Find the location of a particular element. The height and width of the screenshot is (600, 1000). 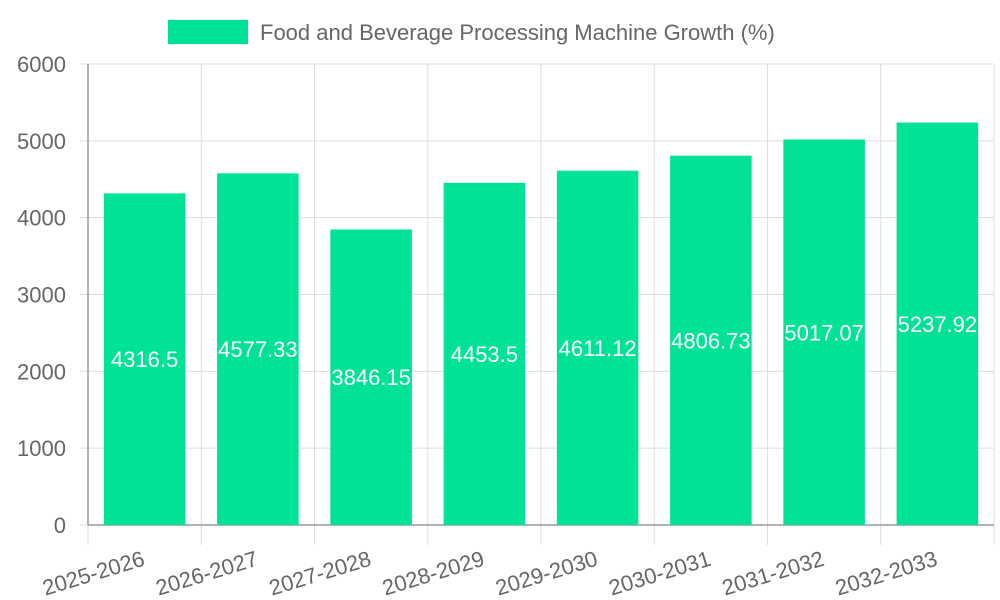

x-tick-label: 2026-2027 is located at coordinates (207, 573).